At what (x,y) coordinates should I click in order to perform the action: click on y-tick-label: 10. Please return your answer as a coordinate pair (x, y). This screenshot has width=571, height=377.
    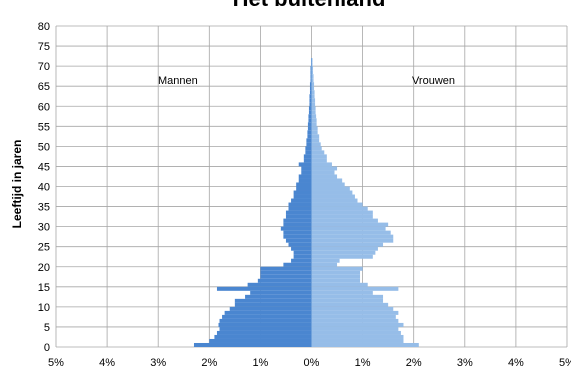
    Looking at the image, I should click on (44, 308).